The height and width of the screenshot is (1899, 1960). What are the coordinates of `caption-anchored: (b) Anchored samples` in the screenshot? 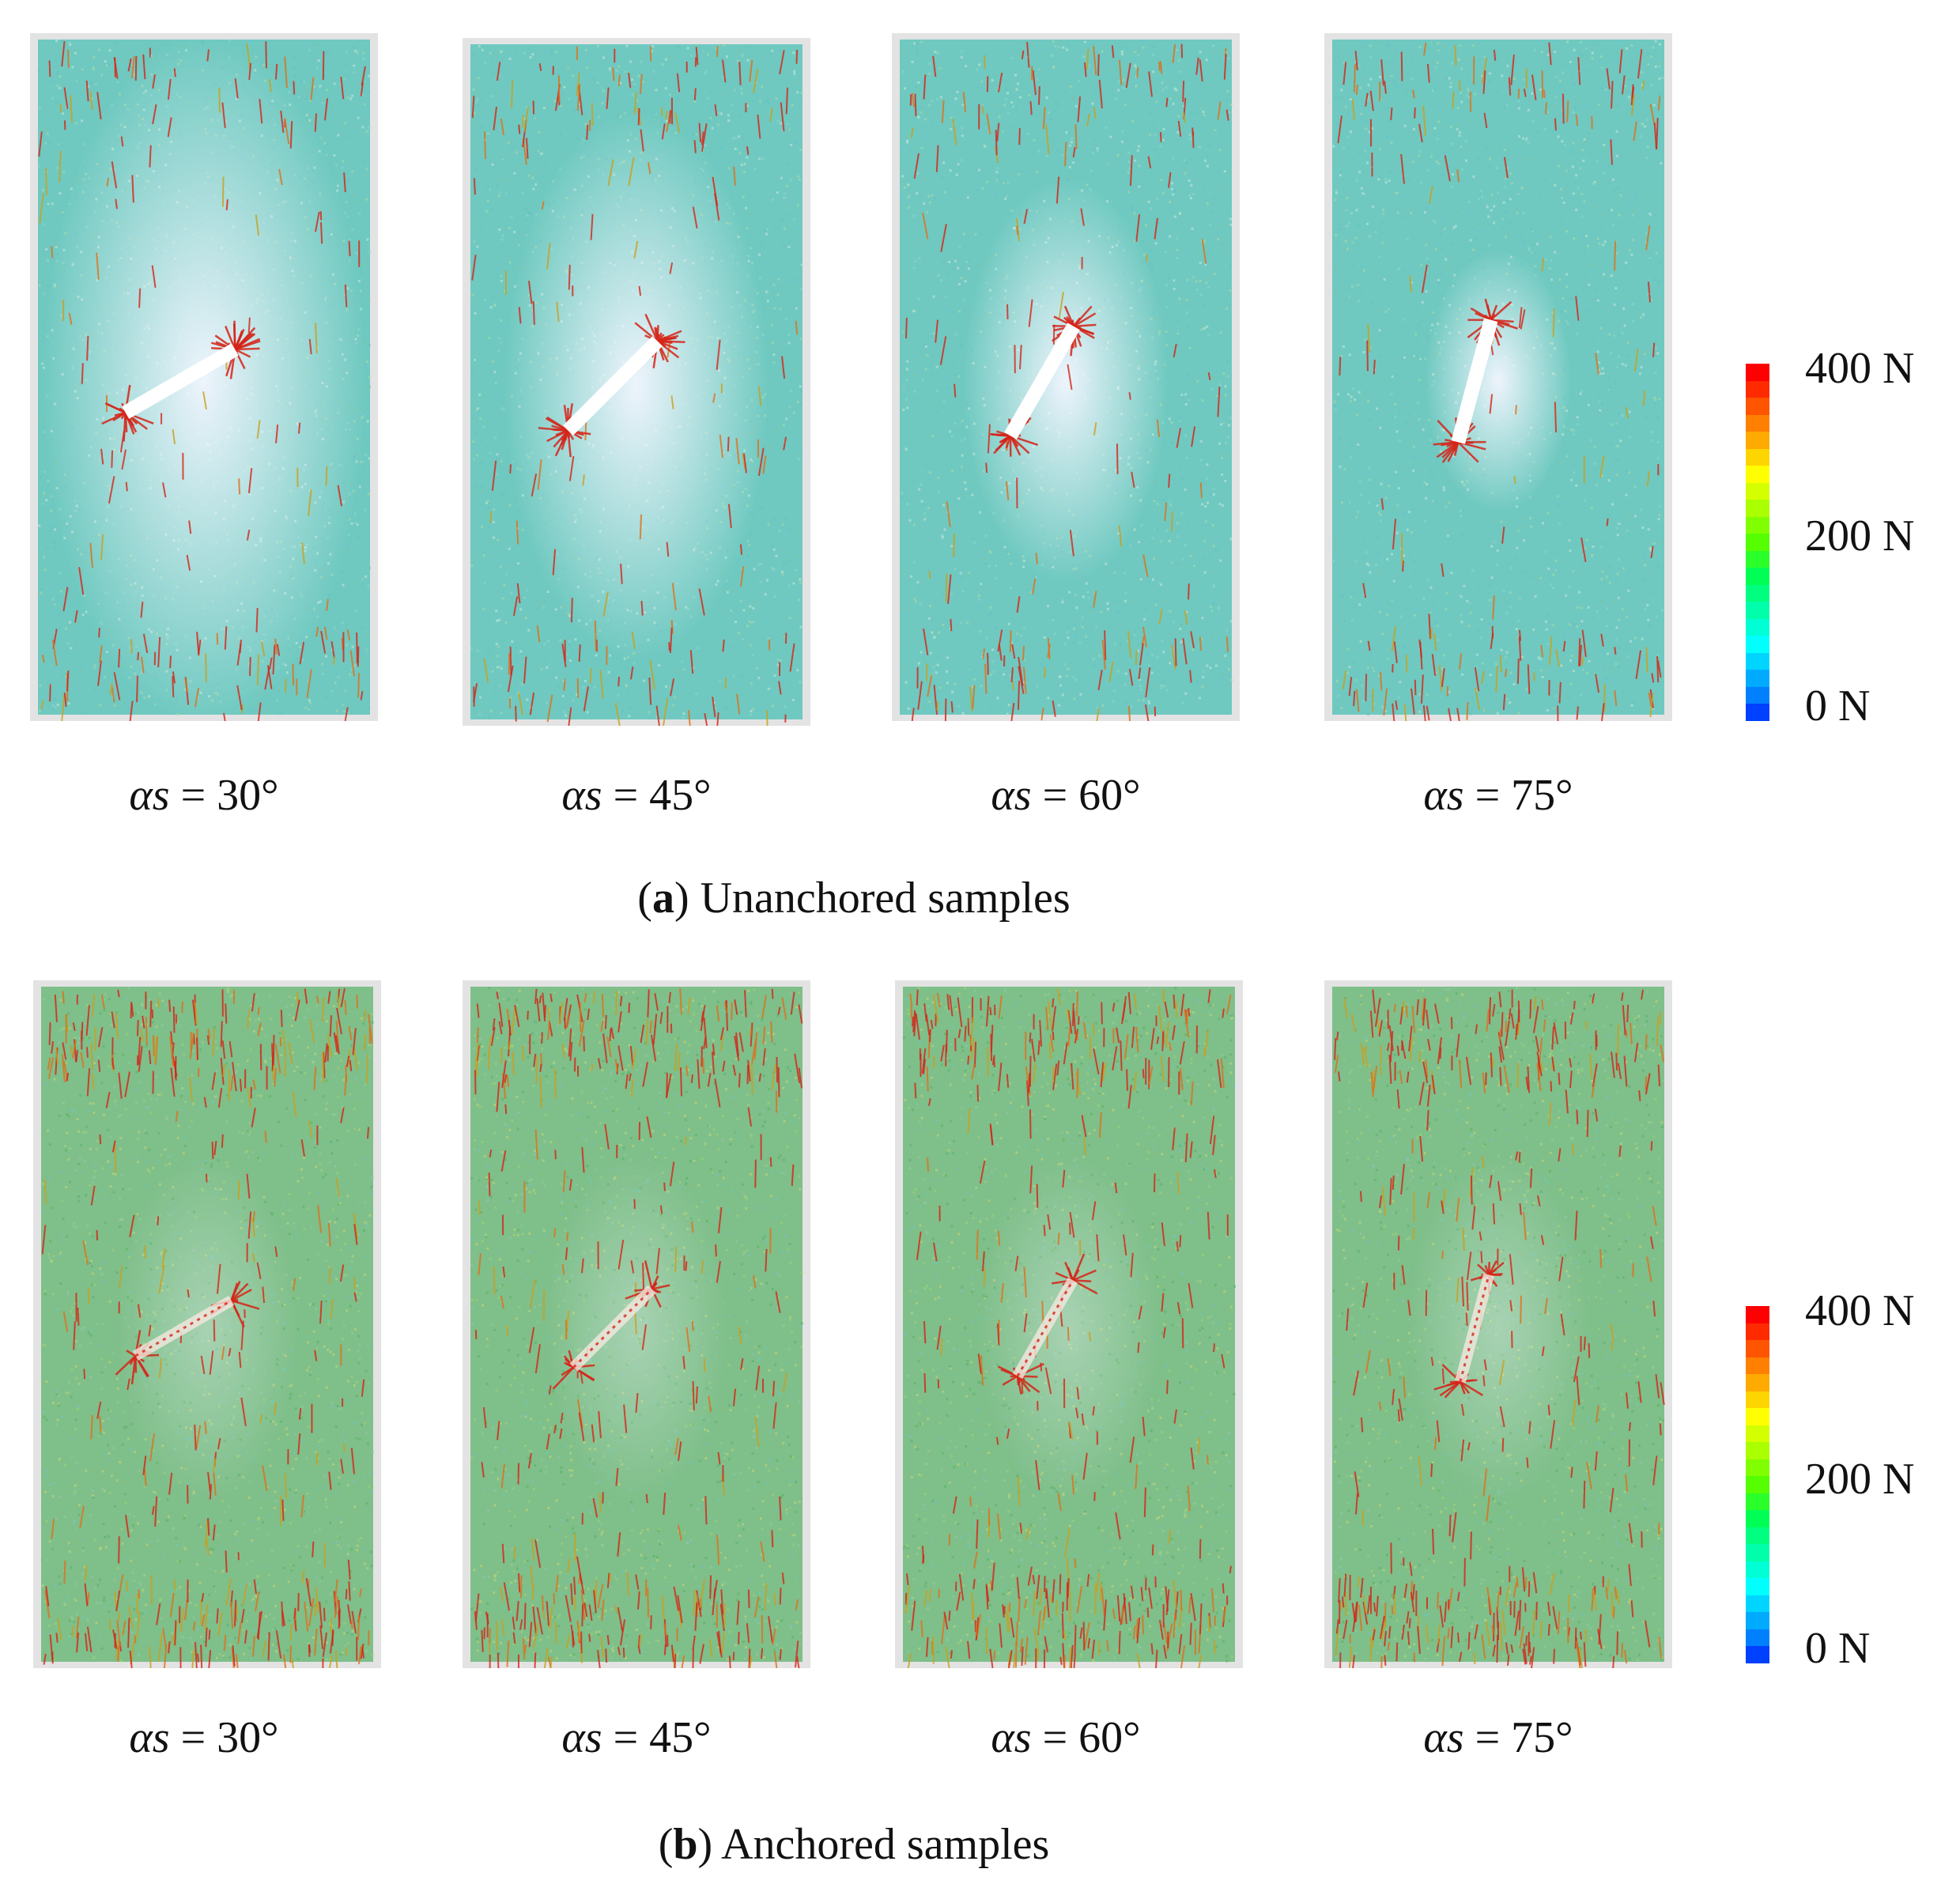 It's located at (854, 1844).